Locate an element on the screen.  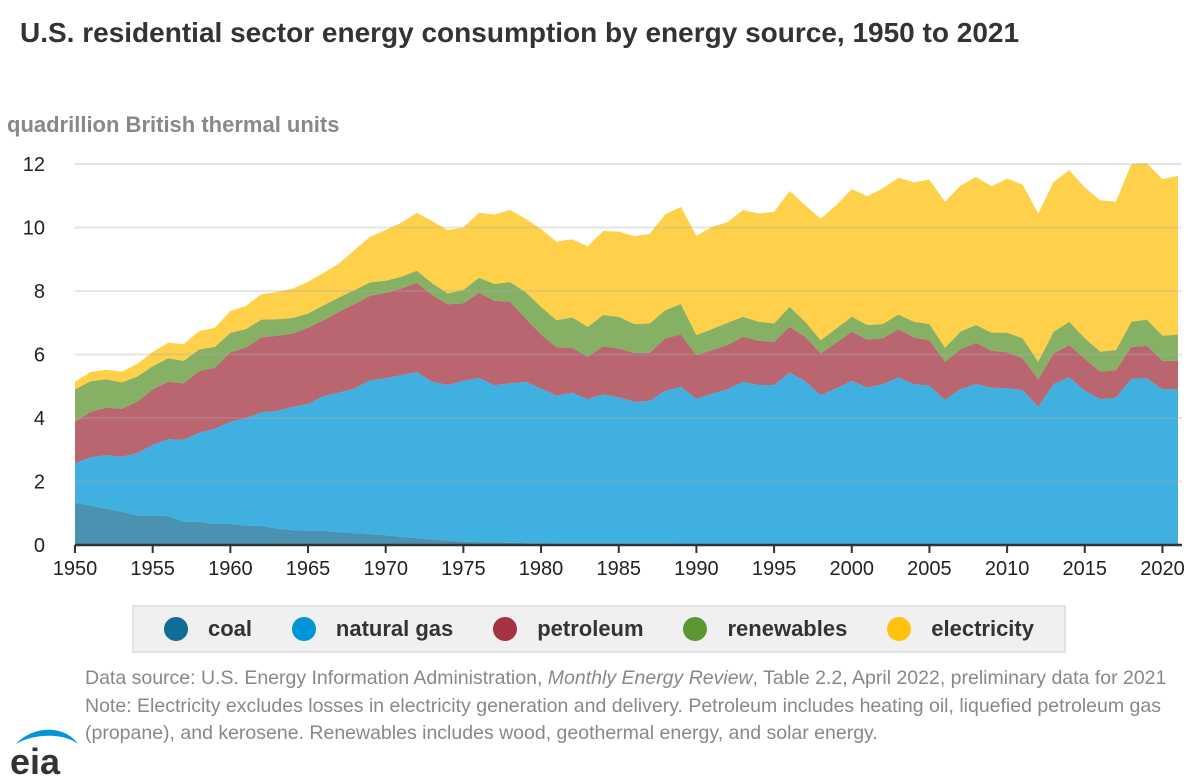
x-tick-label: 1980 is located at coordinates (541, 569).